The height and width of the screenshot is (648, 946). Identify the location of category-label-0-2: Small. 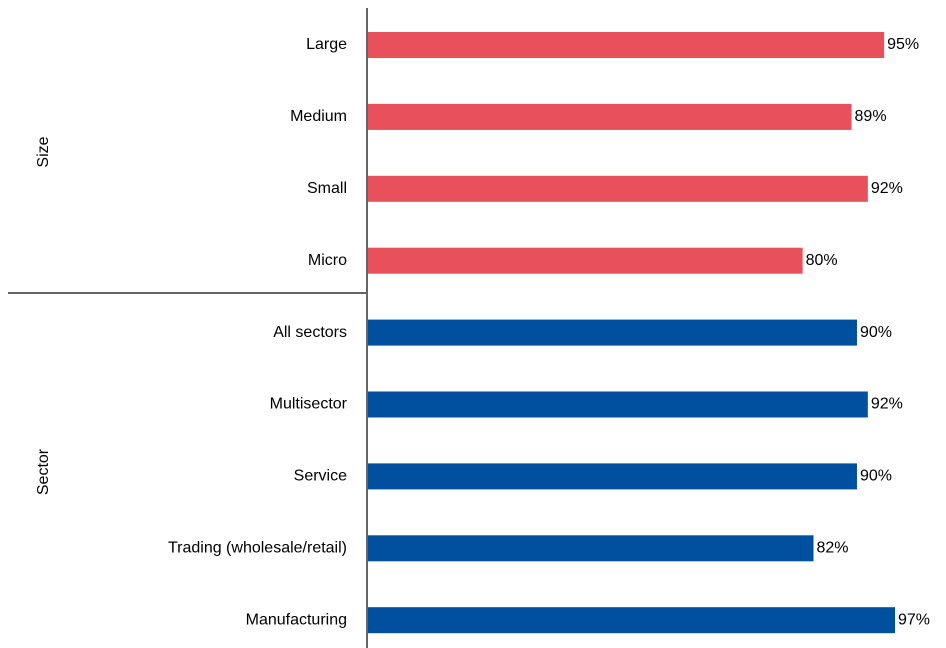
(327, 188).